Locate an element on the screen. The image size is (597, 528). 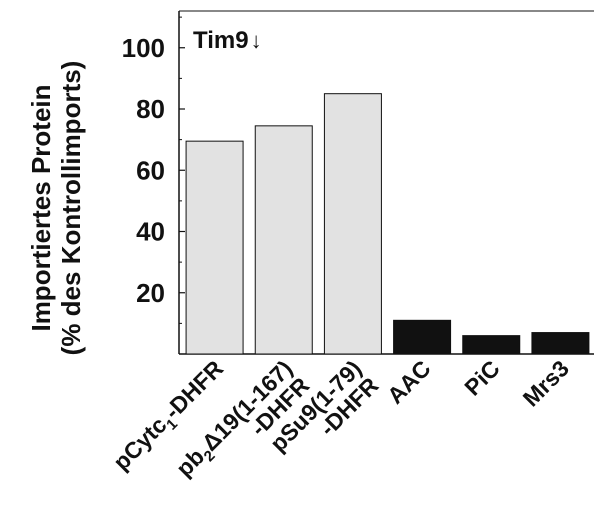
y-tick-label: 60 is located at coordinates (150, 170).